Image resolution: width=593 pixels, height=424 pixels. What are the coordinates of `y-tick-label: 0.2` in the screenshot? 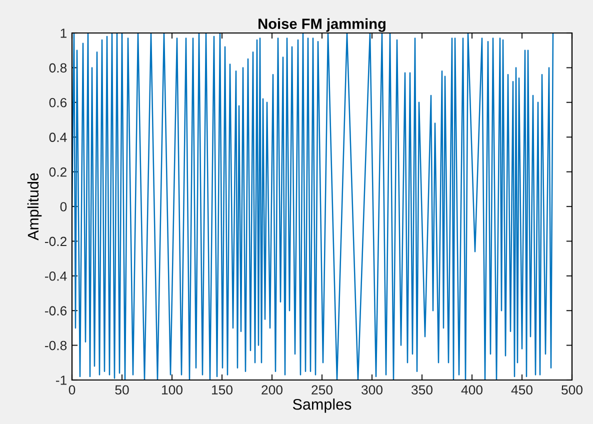 It's located at (57, 172).